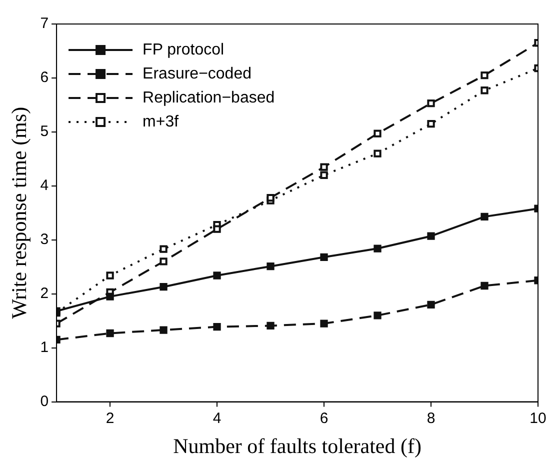 Image resolution: width=552 pixels, height=468 pixels. Describe the element at coordinates (44, 293) in the screenshot. I see `y-tick-label: 2` at that location.